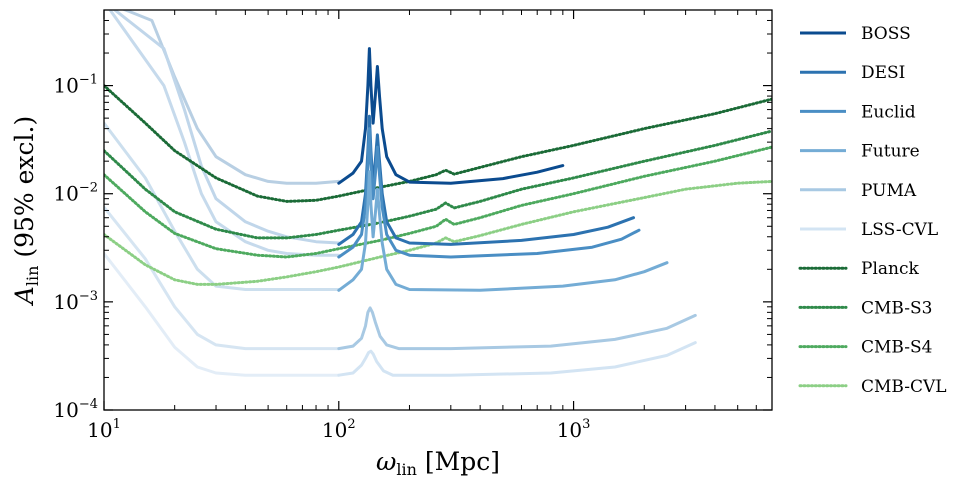 This screenshot has height=480, width=957. Describe the element at coordinates (852, 73) in the screenshot. I see `legend-item-desi: DESI` at that location.